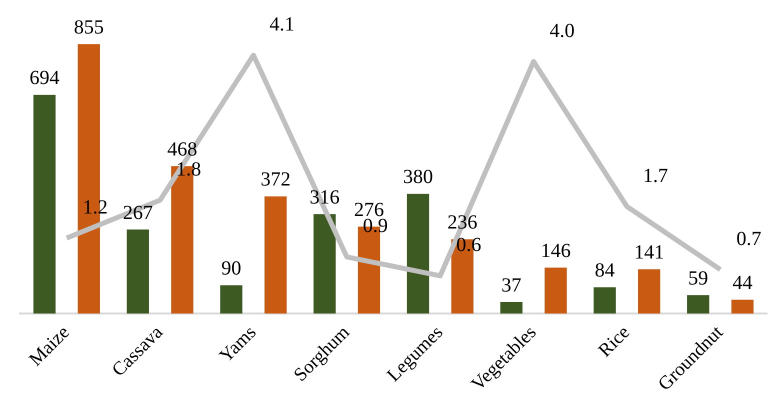 This screenshot has height=414, width=777. What do you see at coordinates (462, 223) in the screenshot?
I see `data-label: 236` at bounding box center [462, 223].